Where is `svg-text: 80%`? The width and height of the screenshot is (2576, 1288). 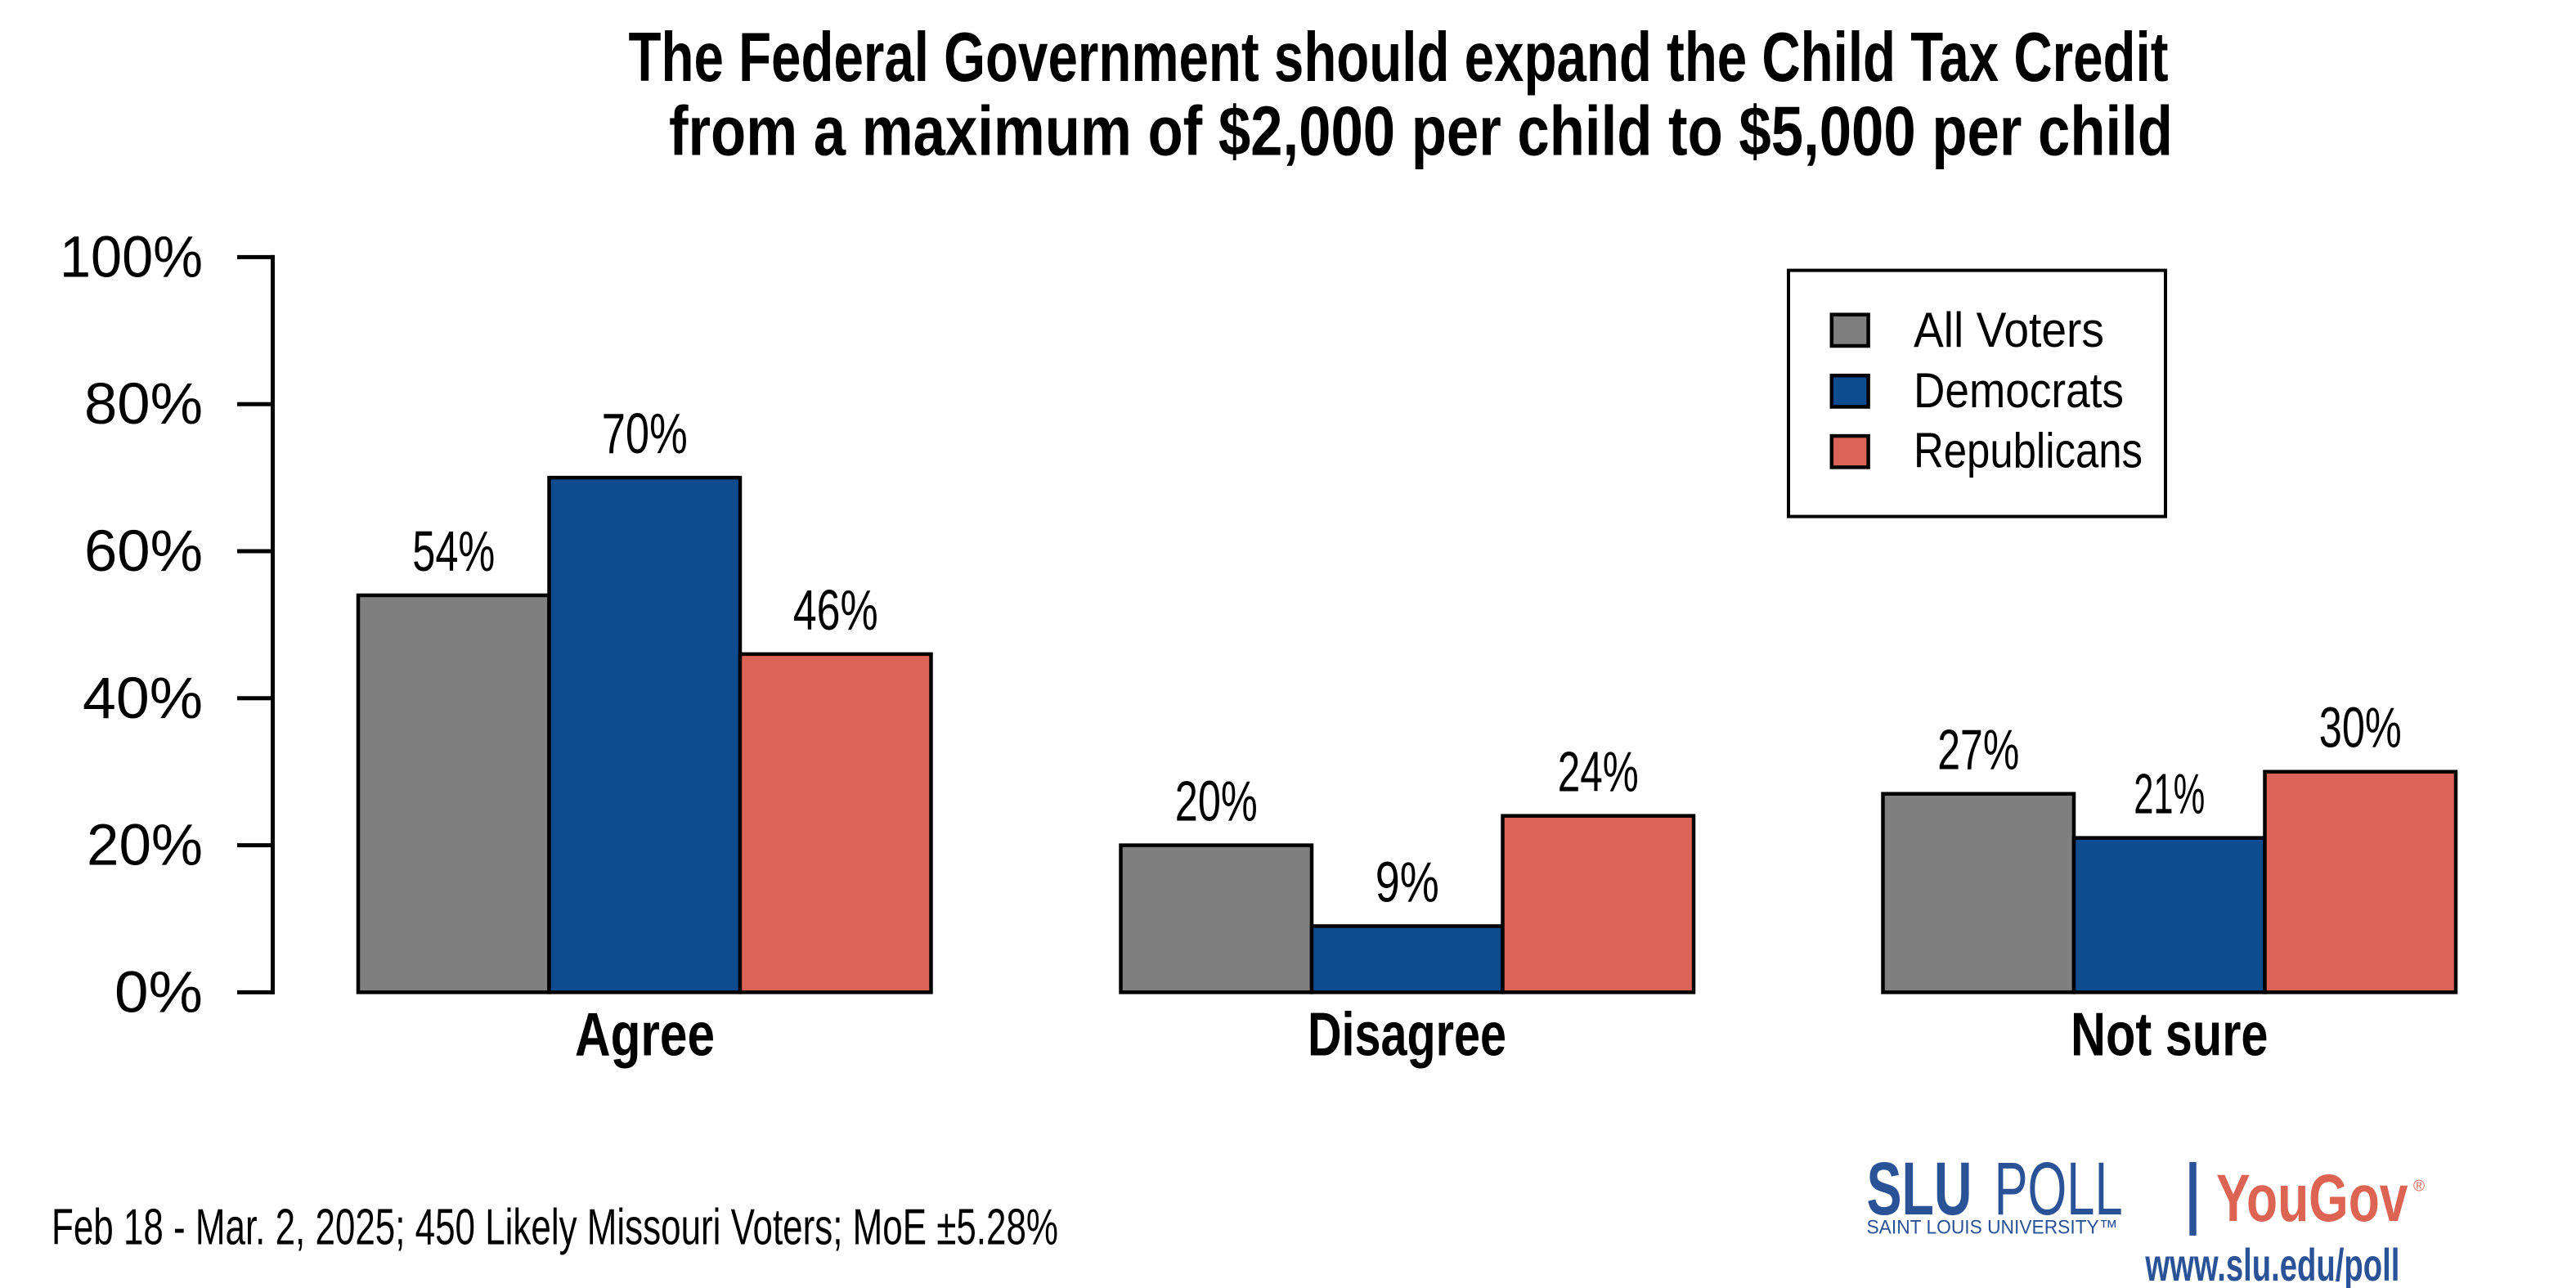 svg-text: 80% is located at coordinates (143, 405).